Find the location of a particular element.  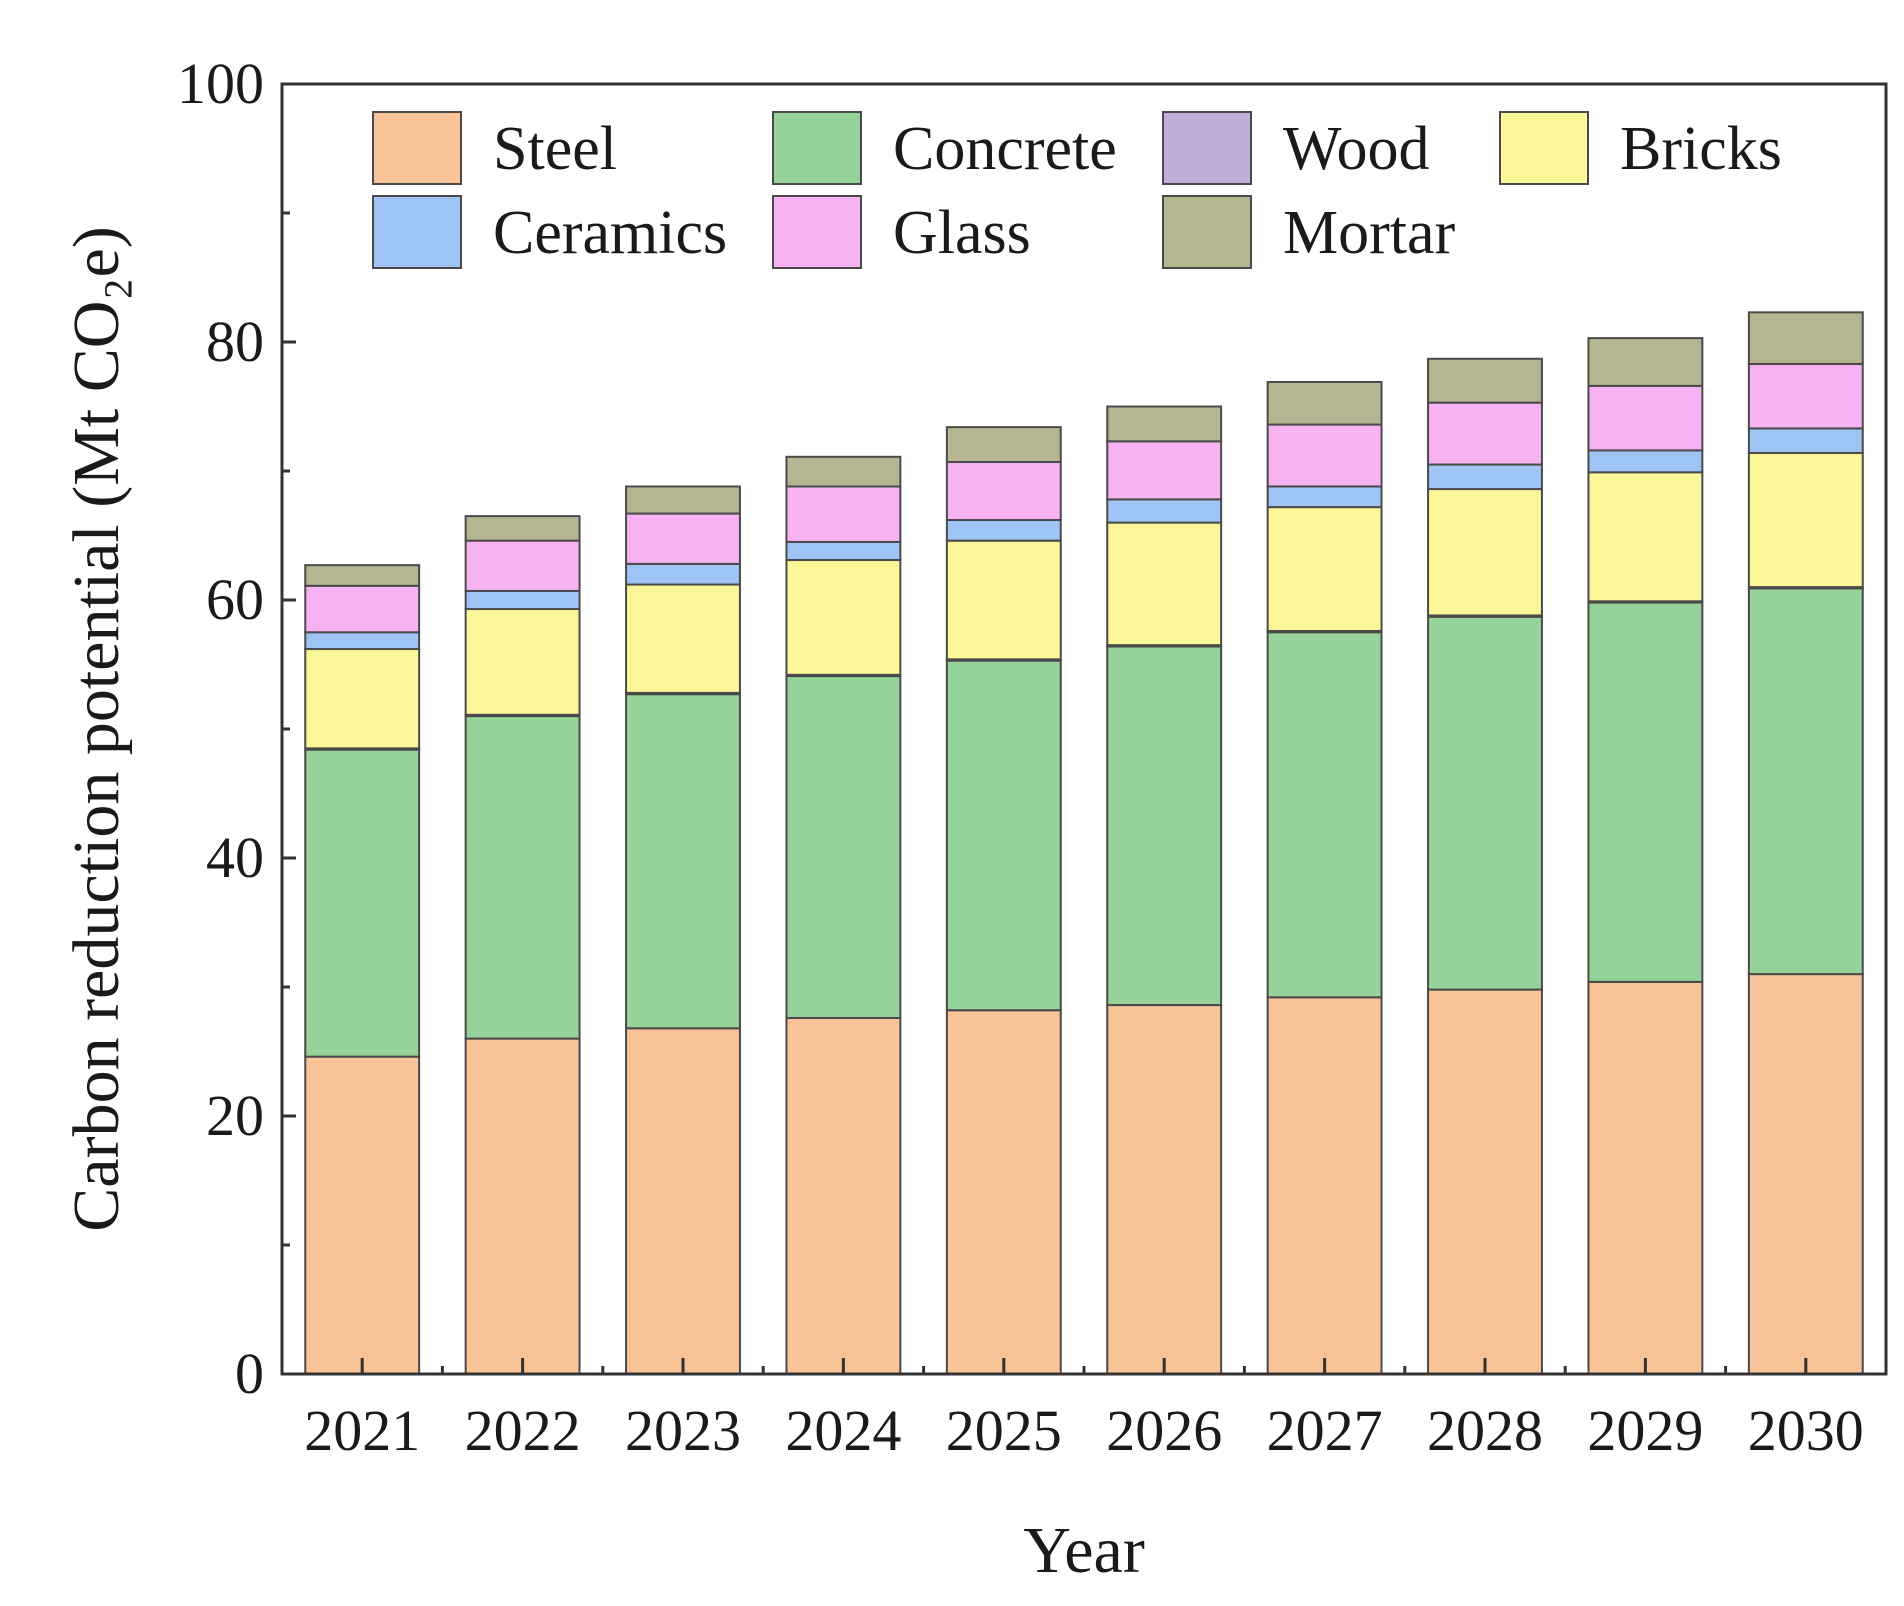

y-tick-label: 80 is located at coordinates (235, 341).